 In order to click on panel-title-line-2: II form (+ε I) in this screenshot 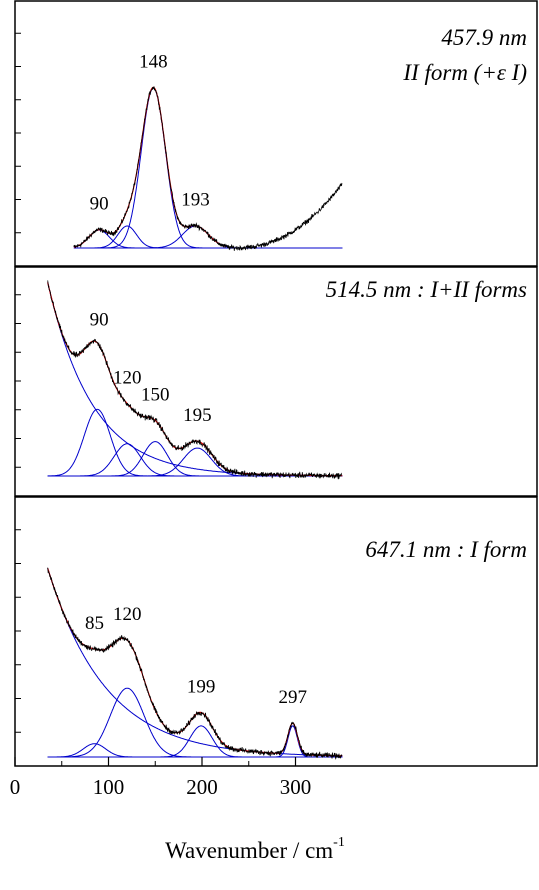, I will do `click(464, 72)`.